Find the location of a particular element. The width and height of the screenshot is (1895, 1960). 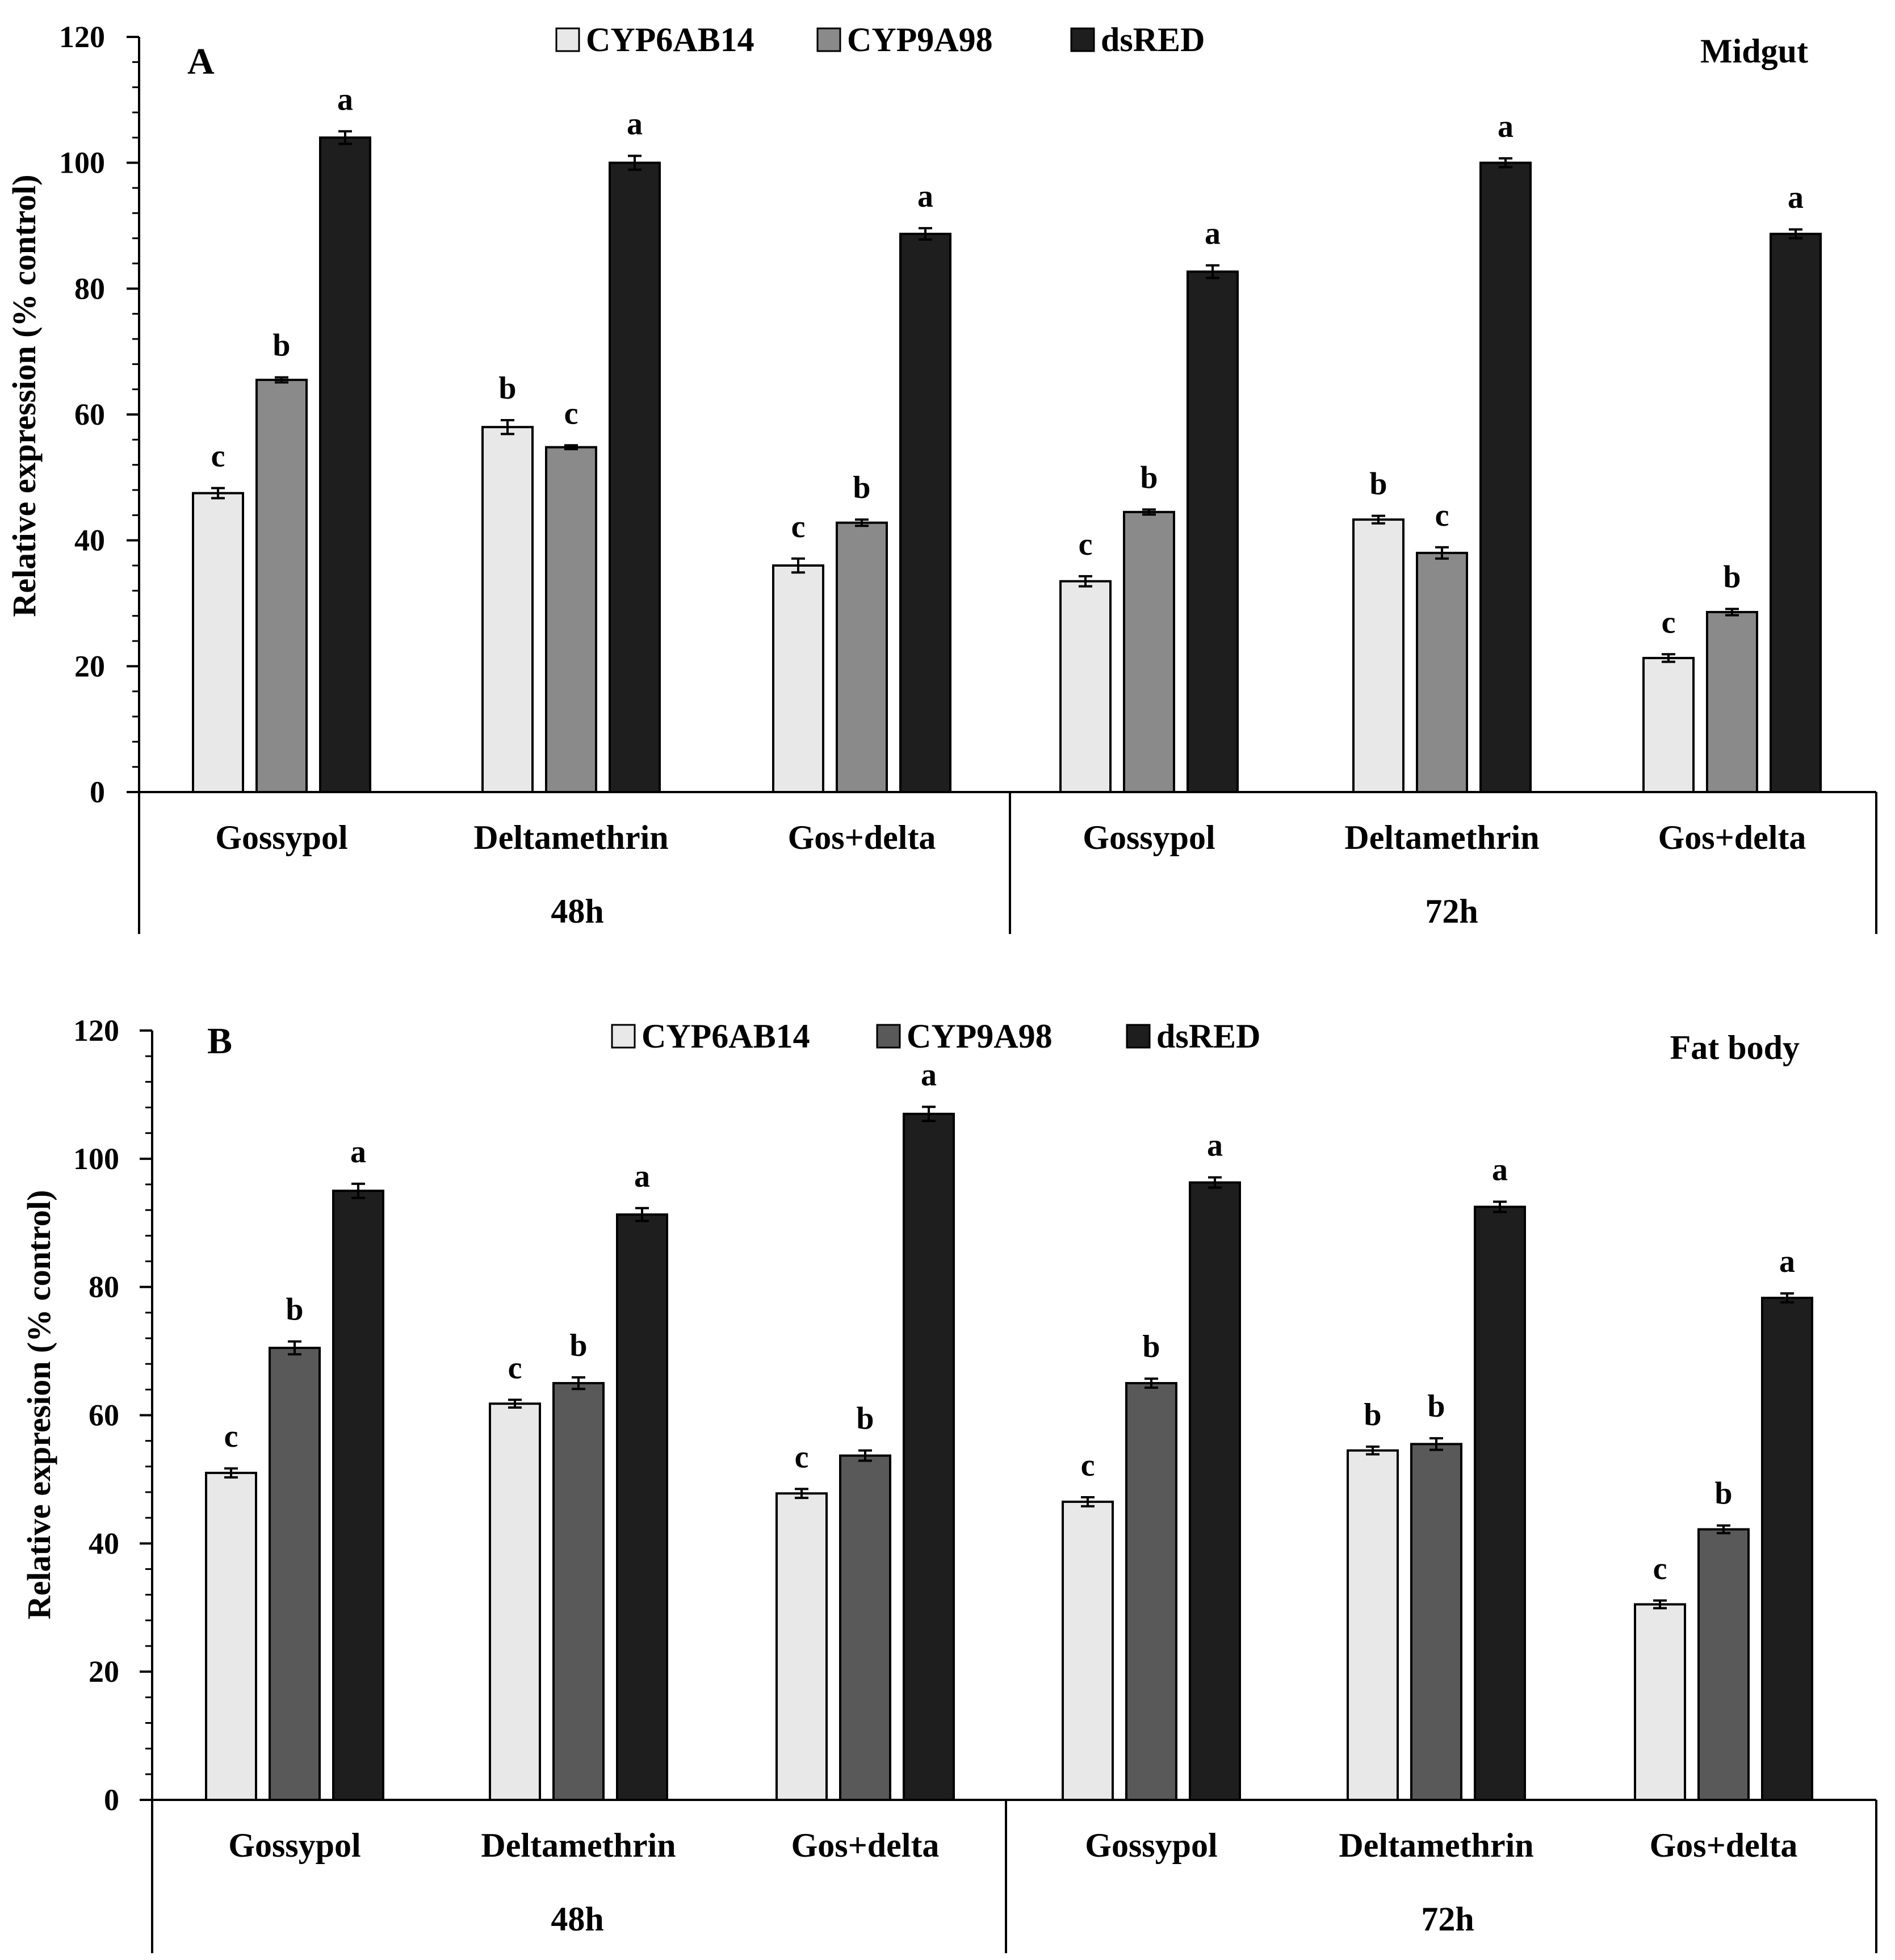

y-tick-label: 80 is located at coordinates (89, 288).